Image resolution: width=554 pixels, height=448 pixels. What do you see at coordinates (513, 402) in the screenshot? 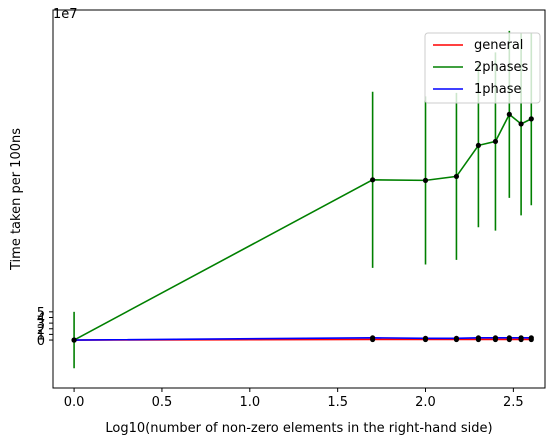
I see `x-tick-label: 2.5` at bounding box center [513, 402].